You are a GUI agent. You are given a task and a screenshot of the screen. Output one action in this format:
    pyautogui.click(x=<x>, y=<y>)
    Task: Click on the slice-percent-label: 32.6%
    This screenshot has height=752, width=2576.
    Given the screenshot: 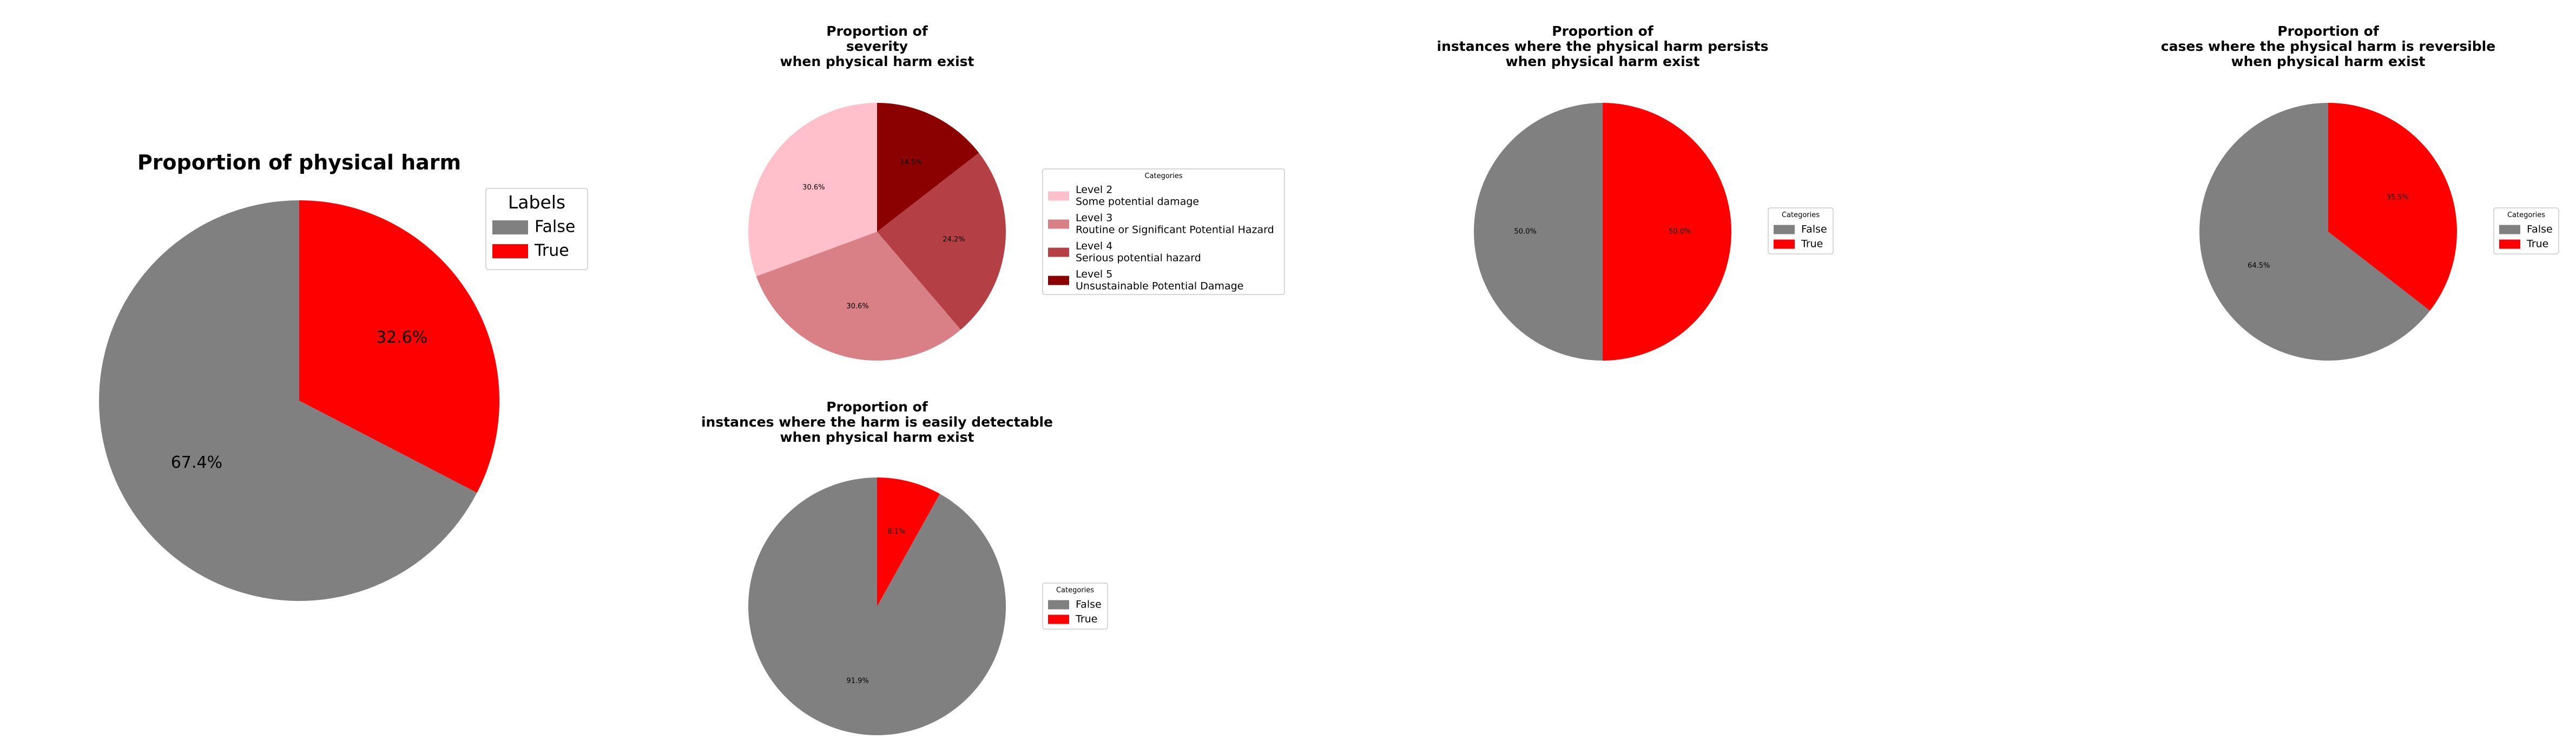 What is the action you would take?
    pyautogui.click(x=401, y=337)
    